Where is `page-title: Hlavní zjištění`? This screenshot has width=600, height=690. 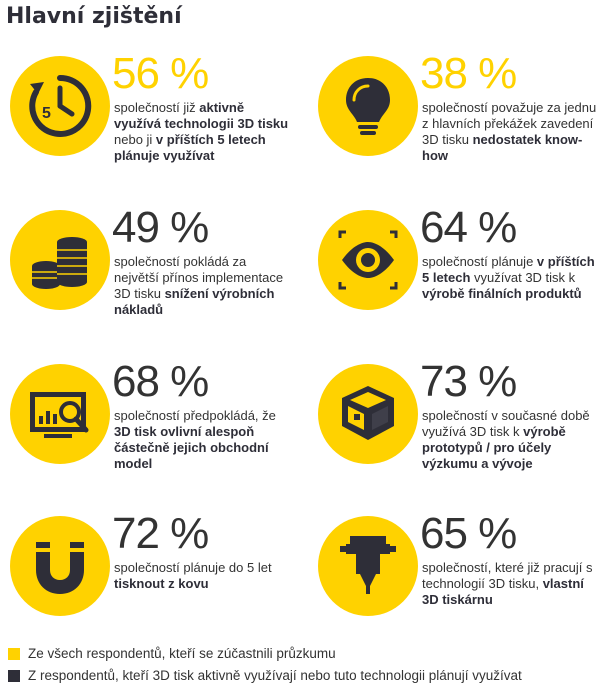
page-title: Hlavní zjištění is located at coordinates (94, 16).